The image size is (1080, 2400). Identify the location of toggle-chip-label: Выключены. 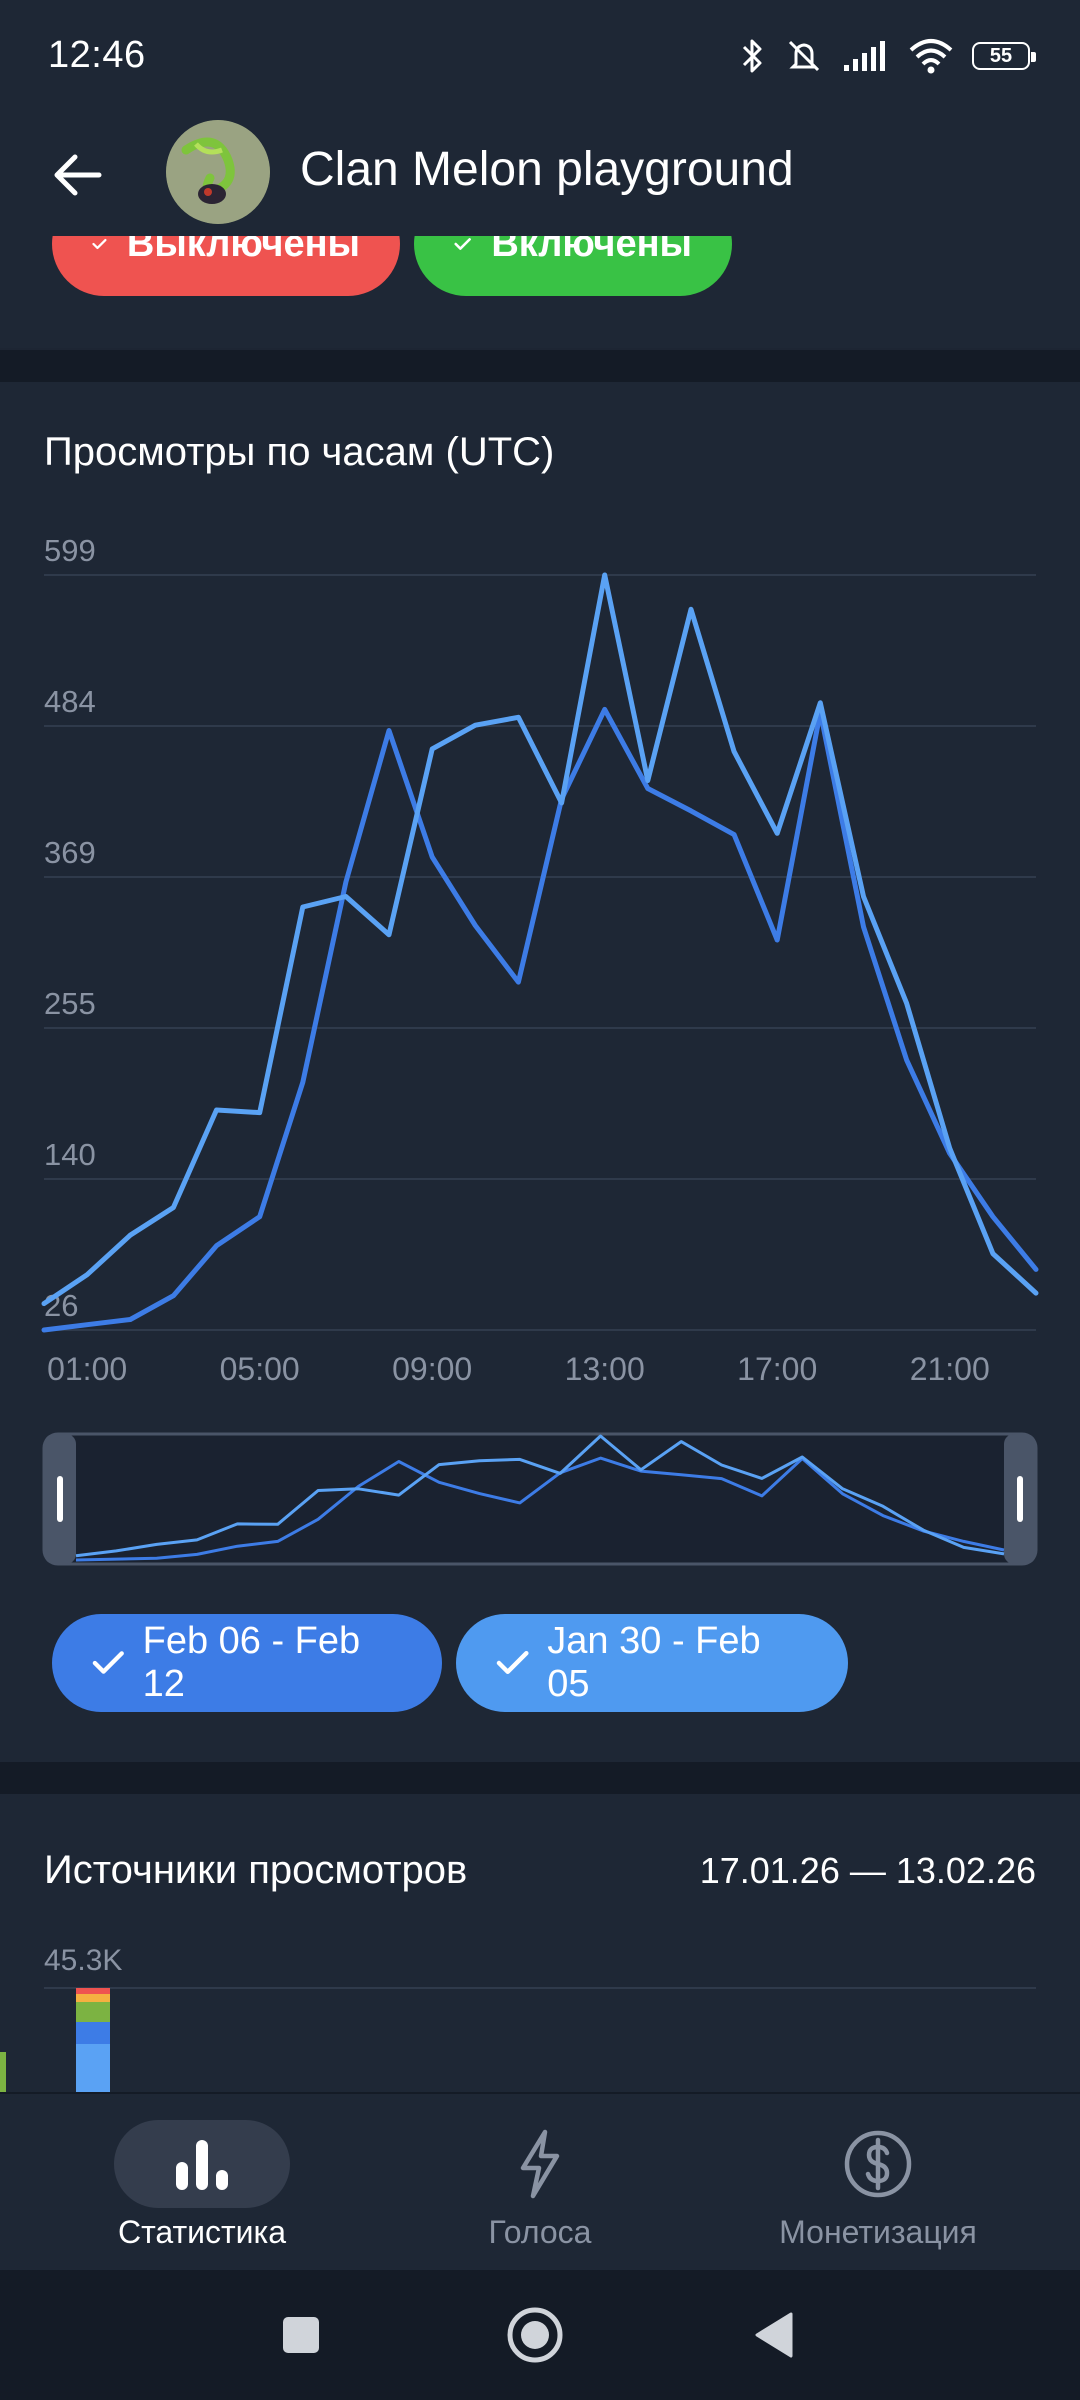
(243, 250).